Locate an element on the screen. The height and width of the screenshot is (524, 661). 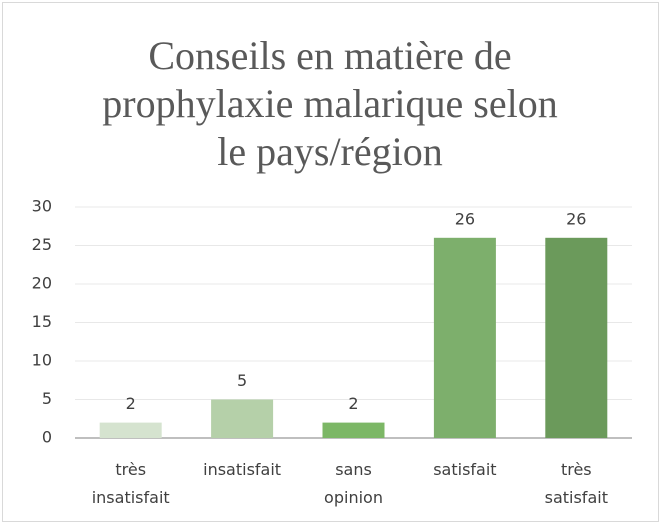
x-tick-label: très insatisfait is located at coordinates (131, 483).